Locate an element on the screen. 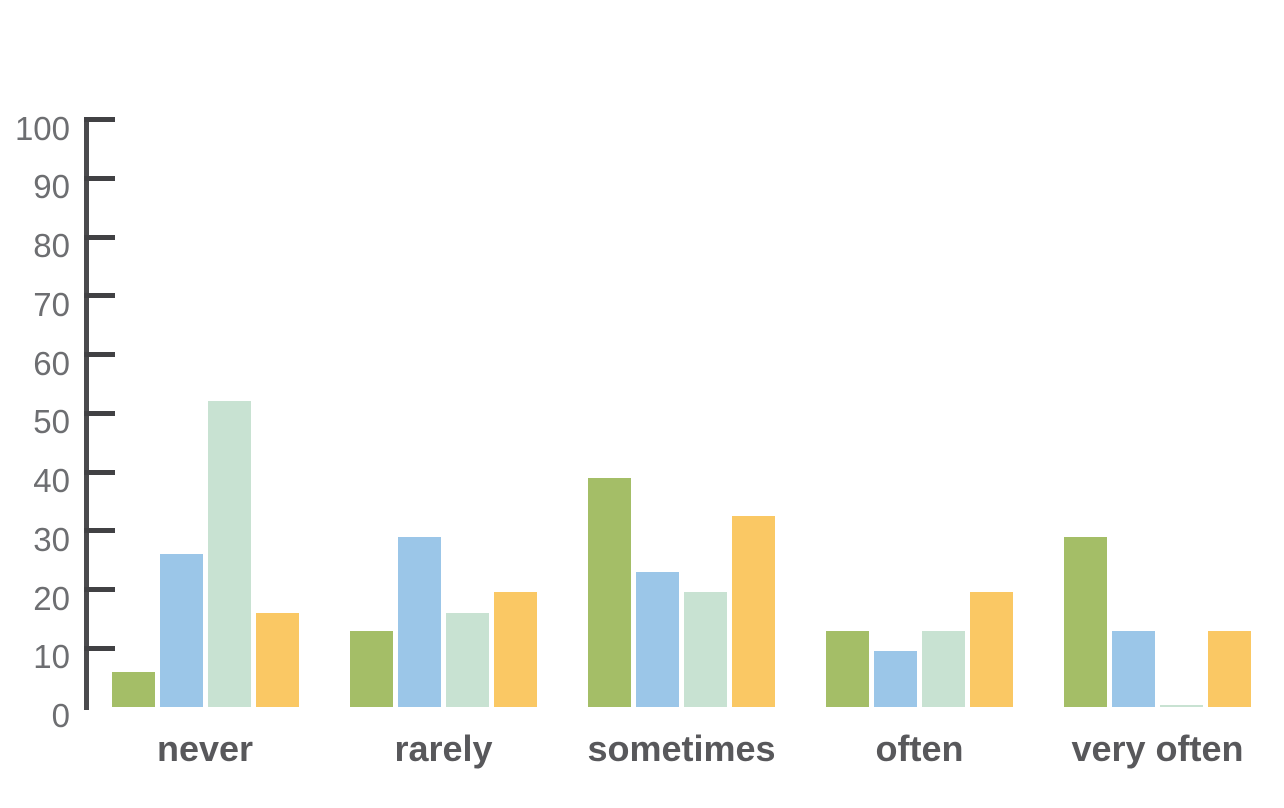  bar-very-often-blue is located at coordinates (1133, 669).